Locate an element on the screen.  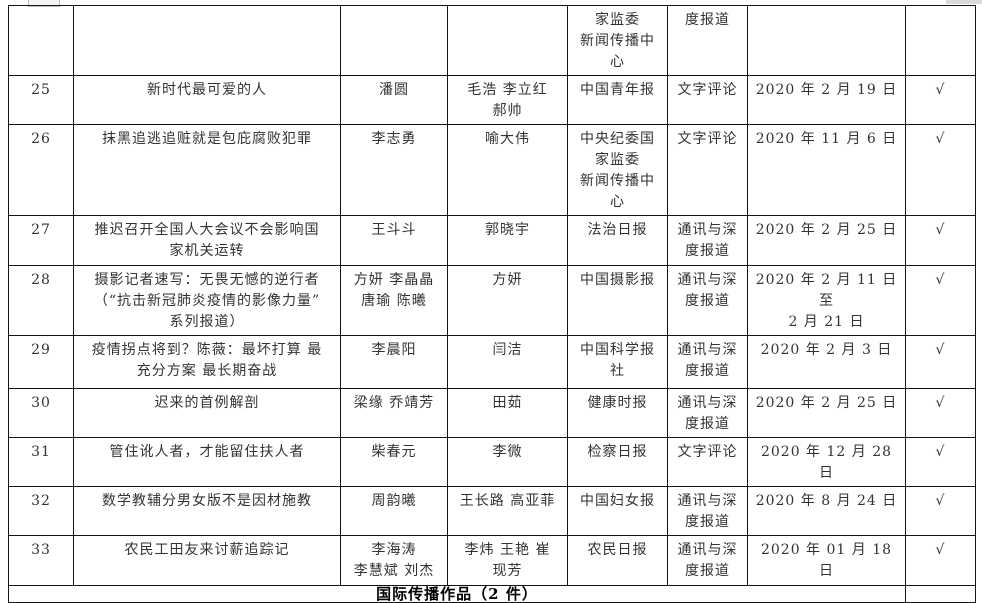
date-cell is located at coordinates (826, 40).